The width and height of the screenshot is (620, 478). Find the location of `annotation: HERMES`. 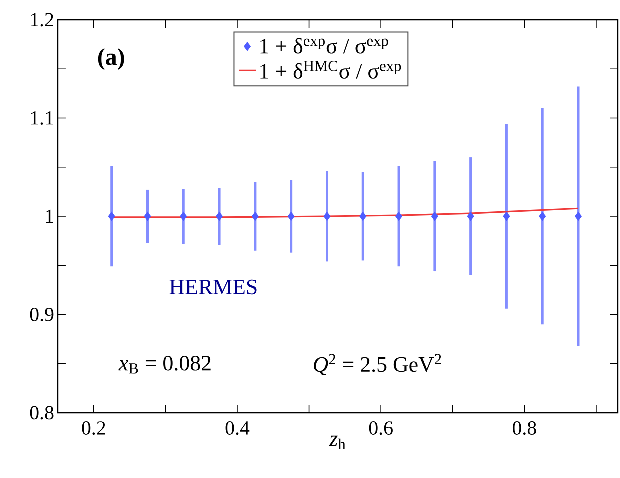

annotation: HERMES is located at coordinates (213, 287).